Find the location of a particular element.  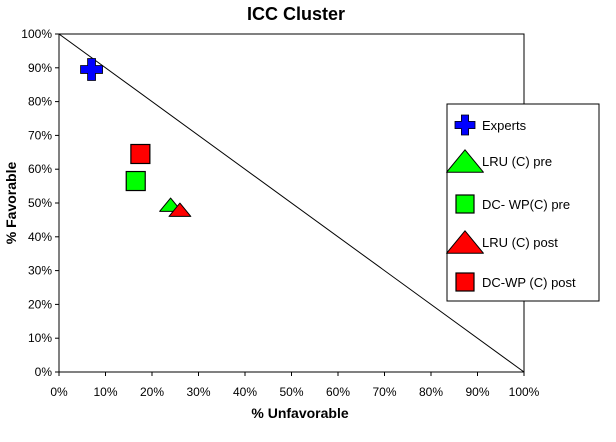

legend-label: Experts is located at coordinates (504, 125).